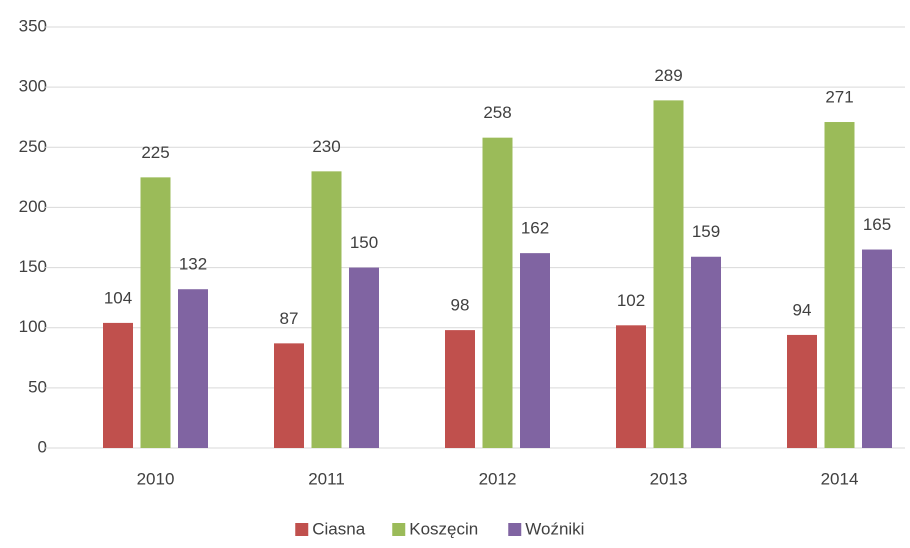  What do you see at coordinates (193, 264) in the screenshot?
I see `data-label: 132` at bounding box center [193, 264].